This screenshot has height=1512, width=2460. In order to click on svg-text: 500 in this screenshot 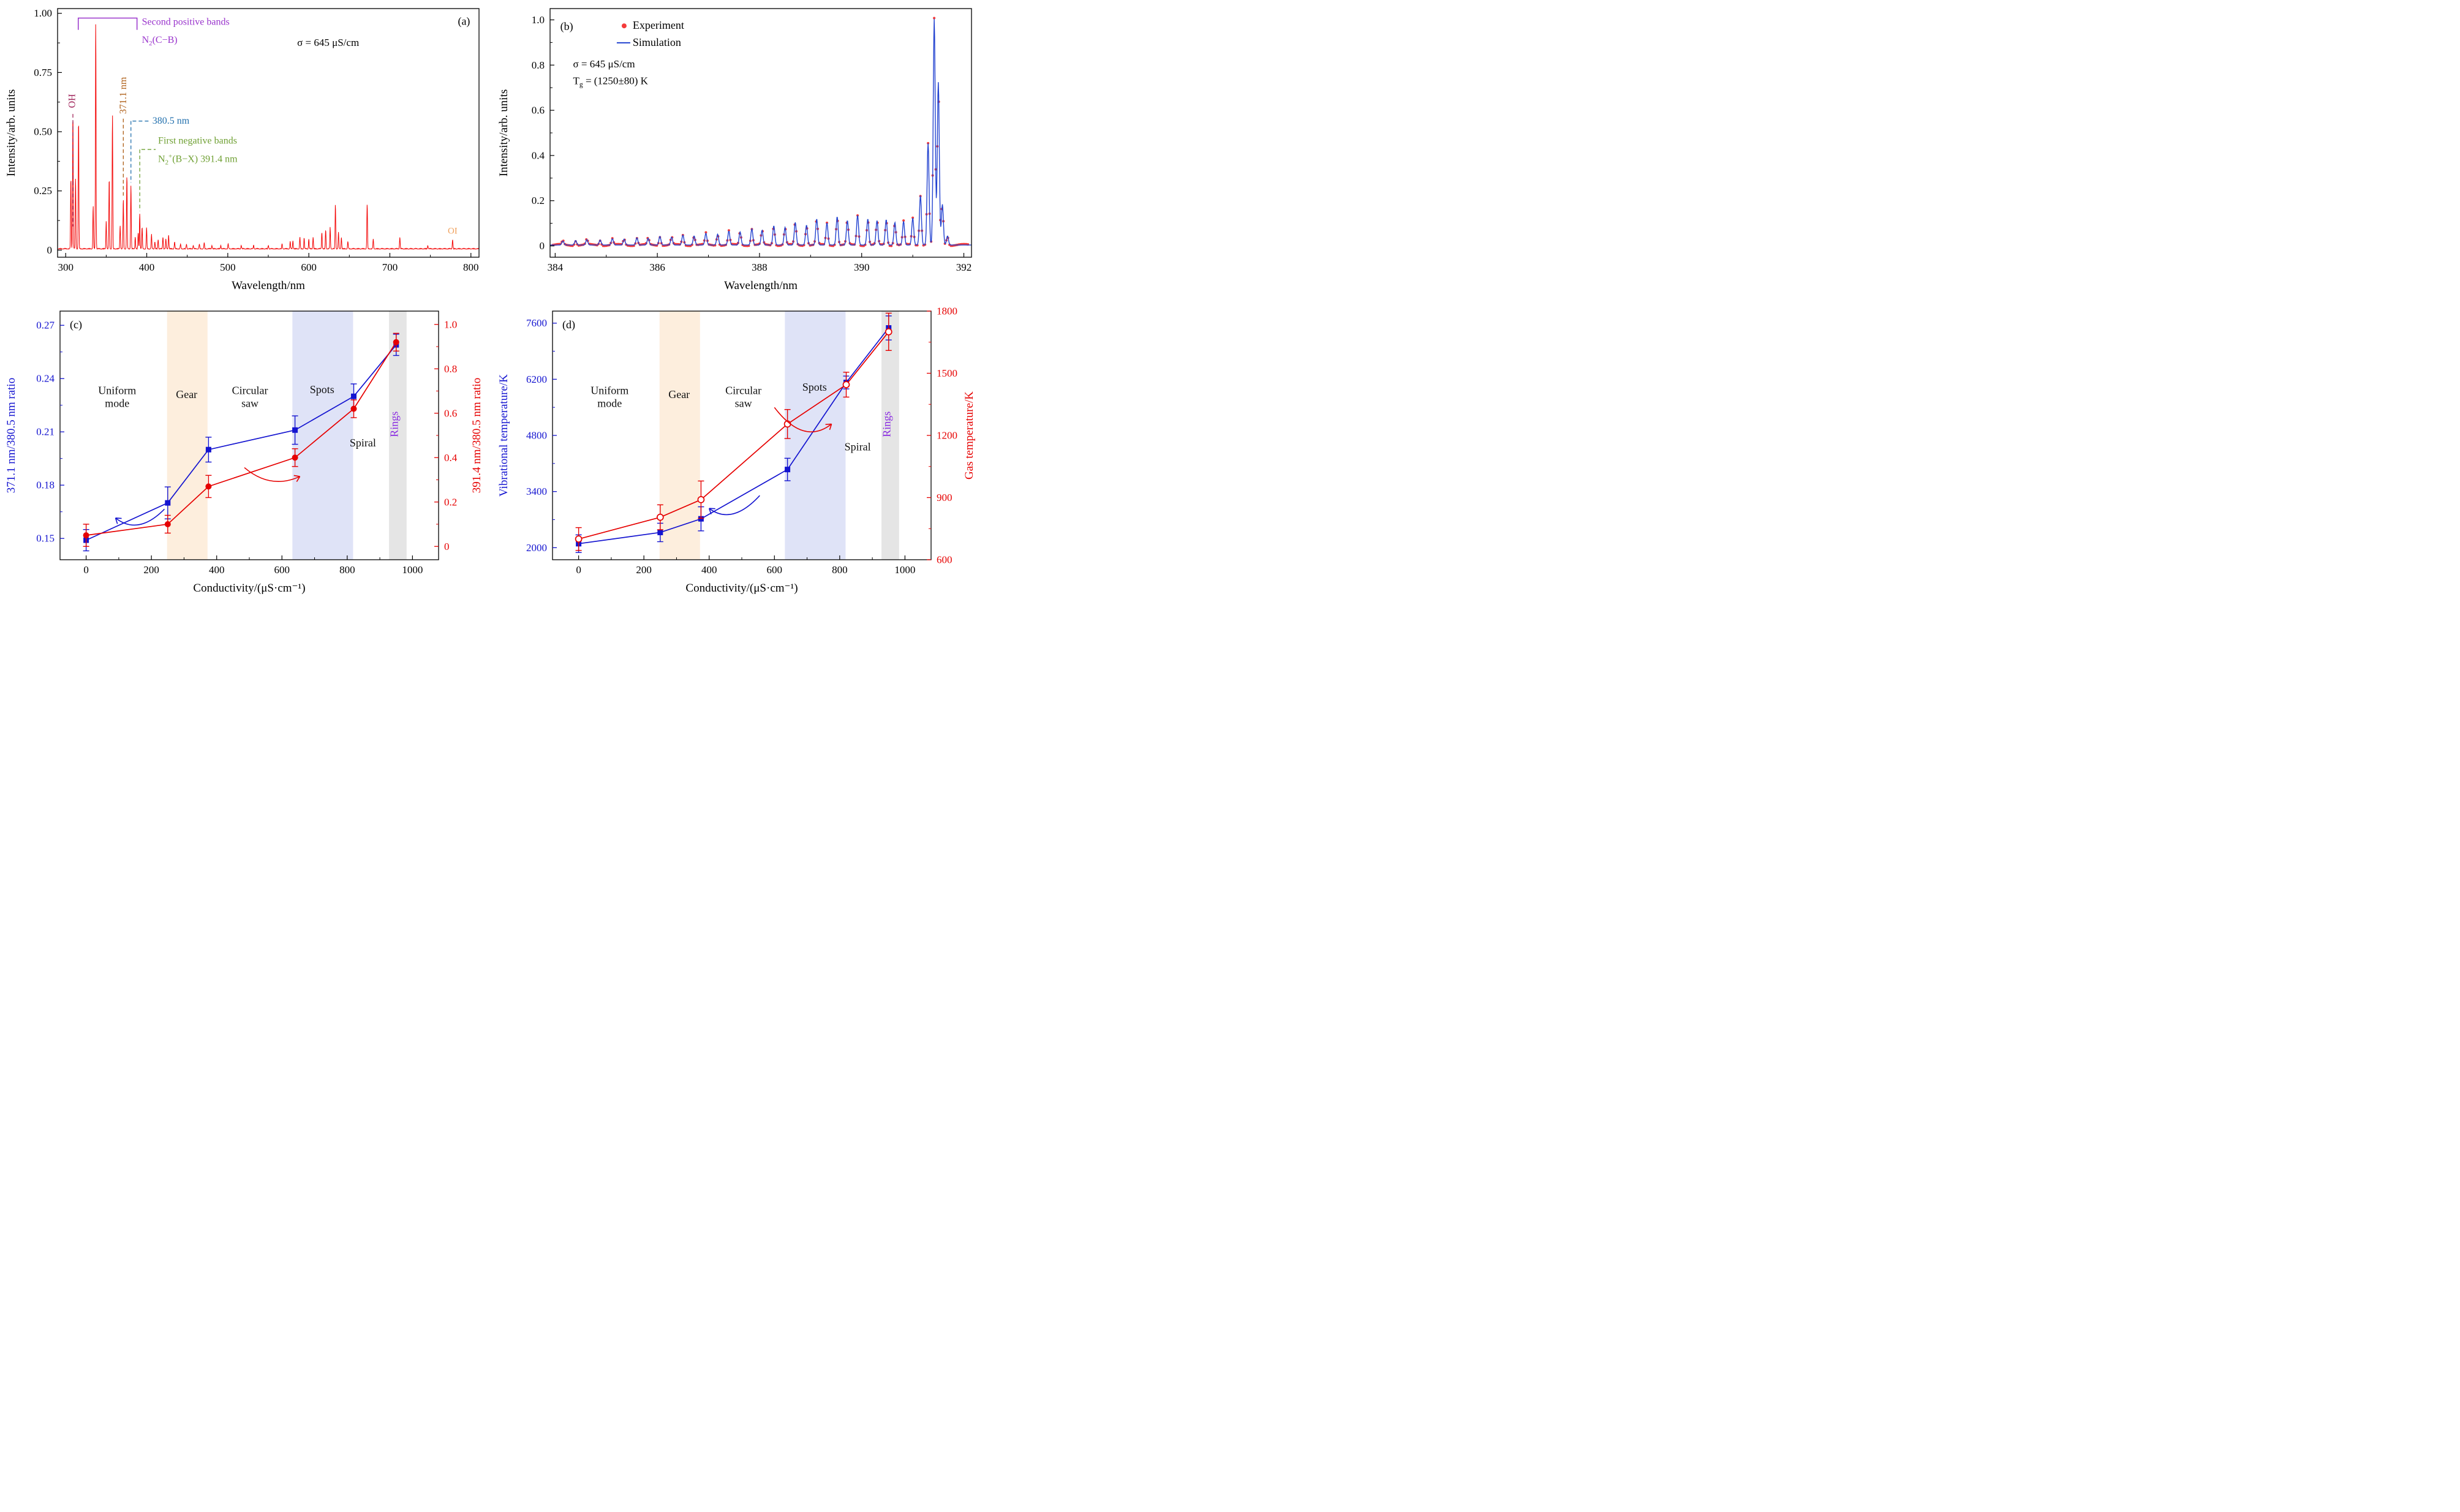, I will do `click(228, 267)`.